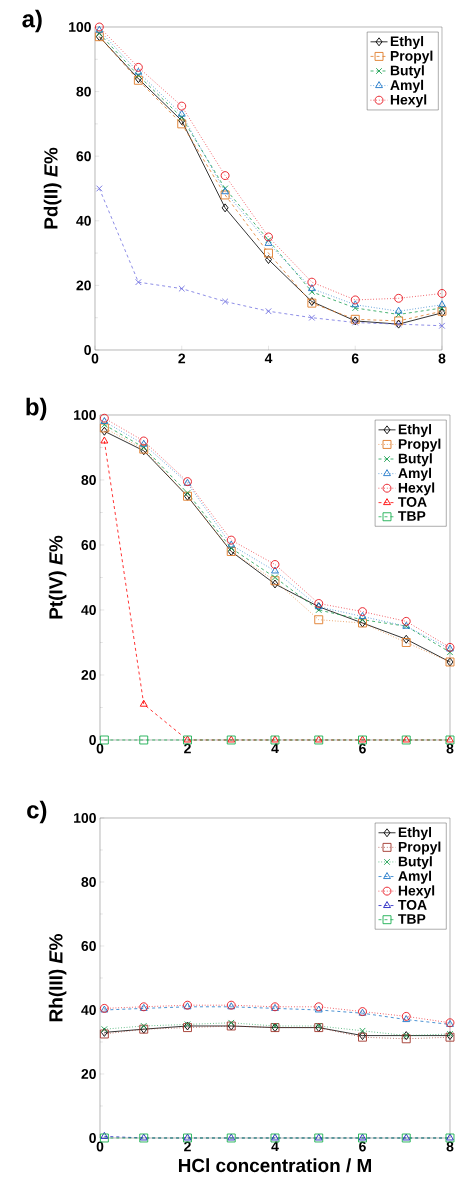 This screenshot has height=1204, width=456. I want to click on chart-title: a), so click(32, 21).